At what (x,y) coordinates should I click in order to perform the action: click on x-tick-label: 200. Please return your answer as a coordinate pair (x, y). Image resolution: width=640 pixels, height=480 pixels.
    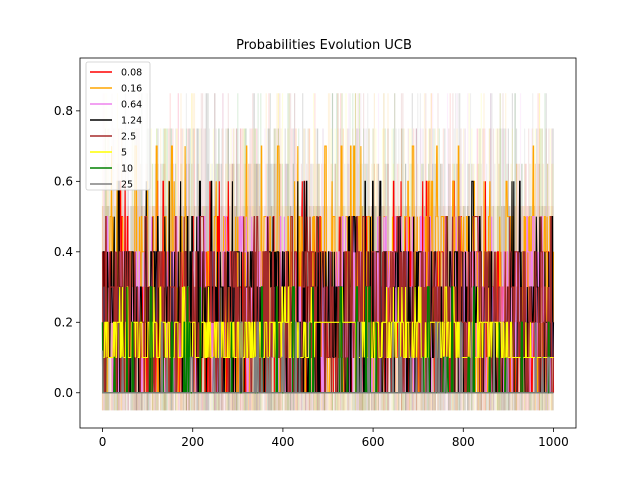
    Looking at the image, I should click on (192, 442).